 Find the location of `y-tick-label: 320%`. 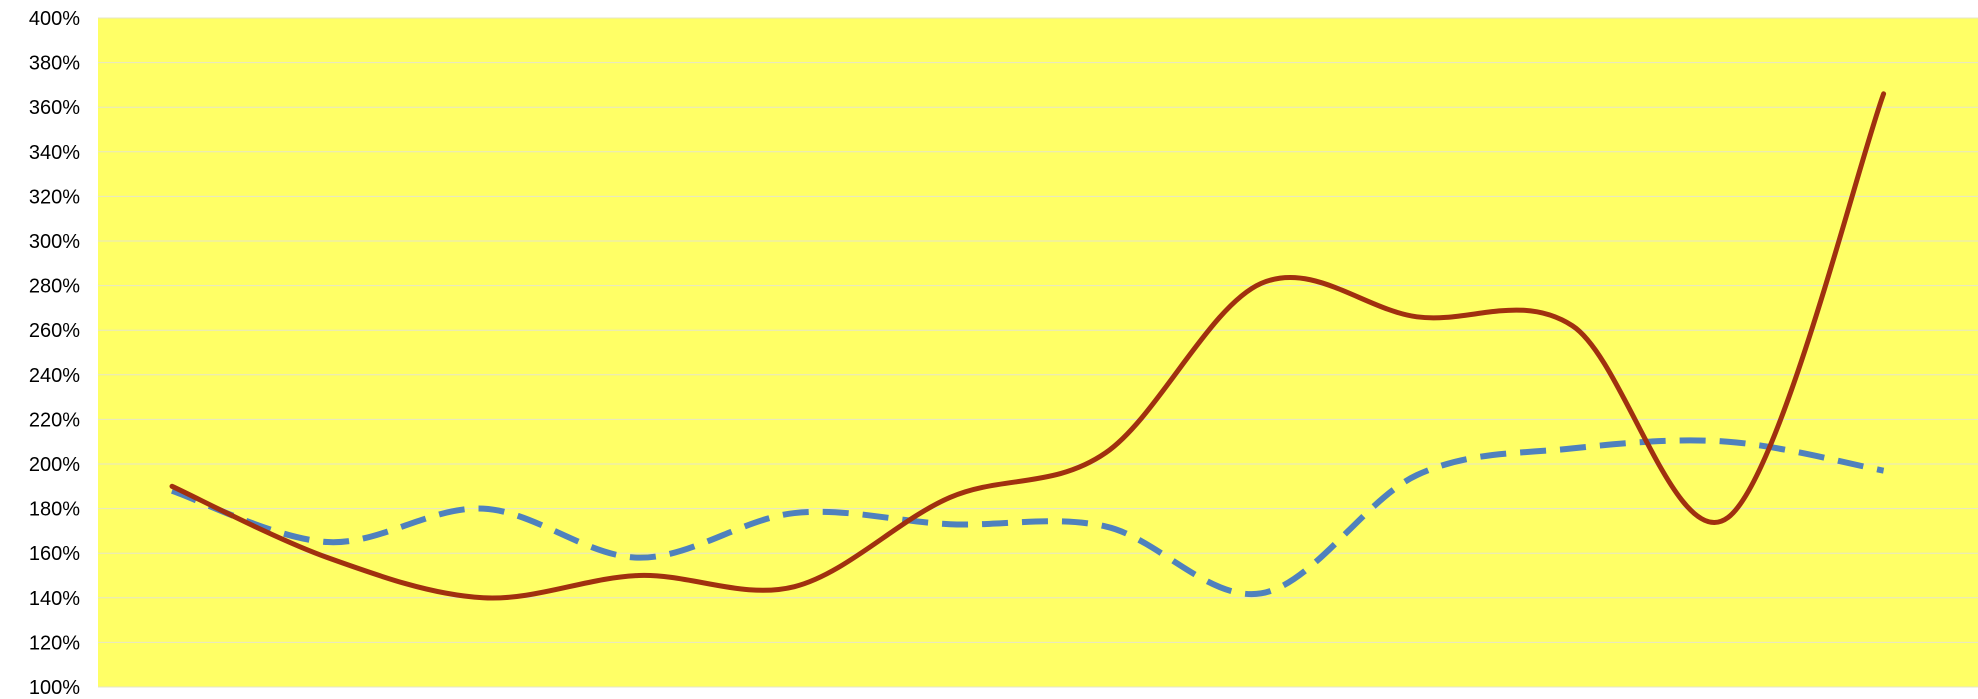

y-tick-label: 320% is located at coordinates (54, 197).